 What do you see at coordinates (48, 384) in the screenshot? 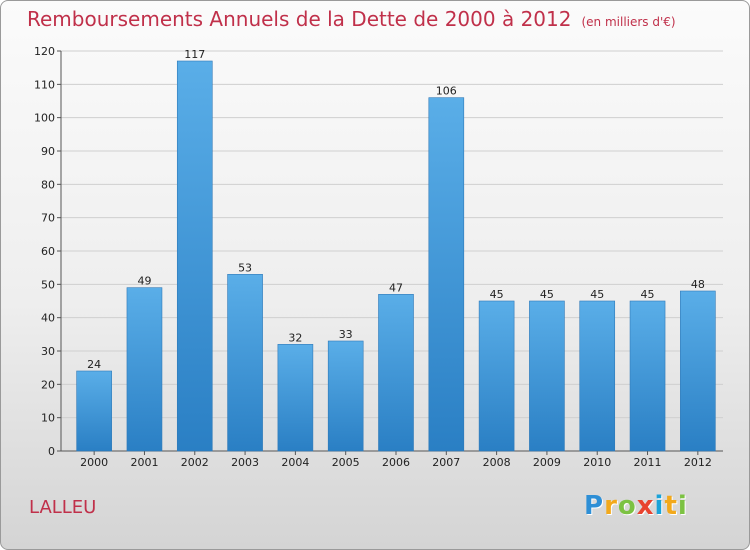
I see `y-tick-label: 20` at bounding box center [48, 384].